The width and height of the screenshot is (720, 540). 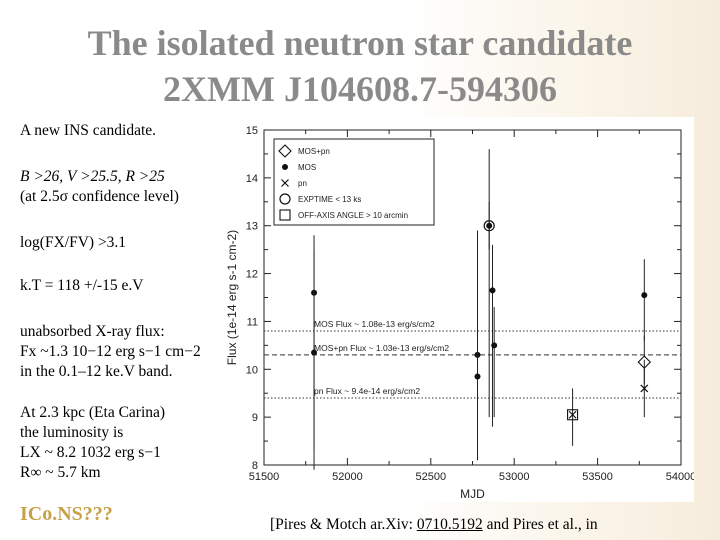 I want to click on icons-label: ICo.NS???, so click(x=66, y=514).